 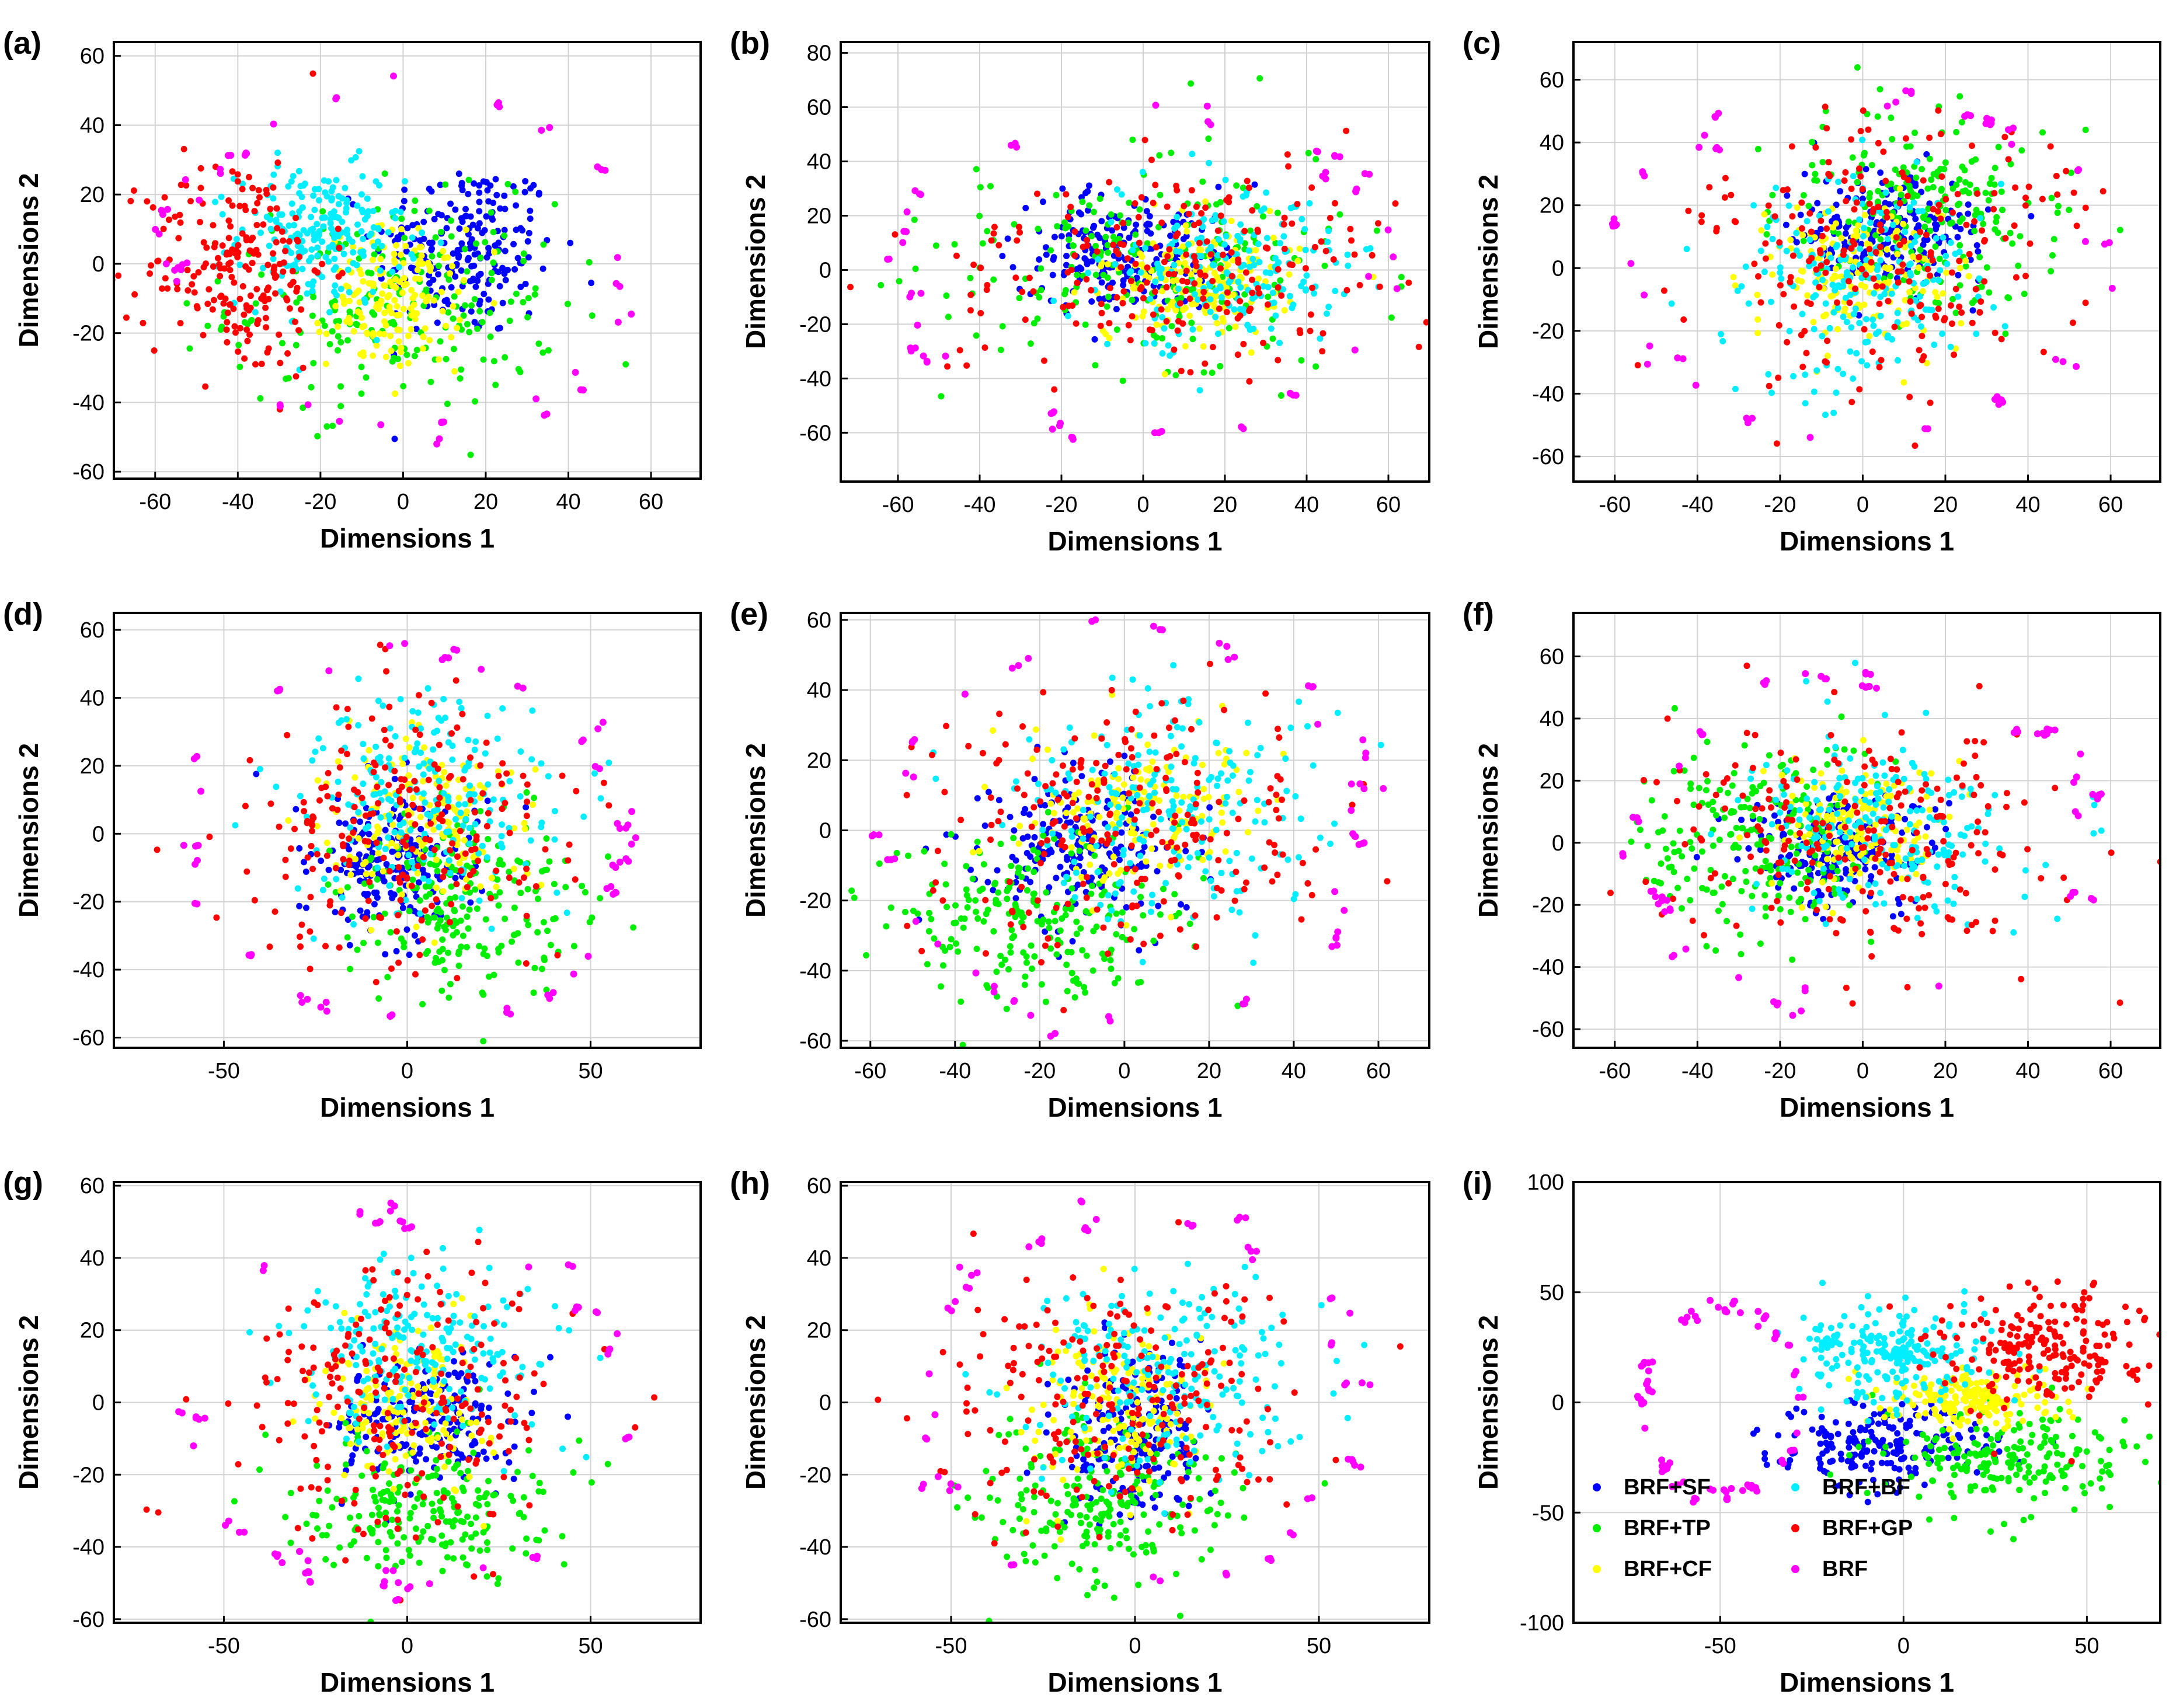 What do you see at coordinates (1851, 286) in the screenshot?
I see `series-brf-cf` at bounding box center [1851, 286].